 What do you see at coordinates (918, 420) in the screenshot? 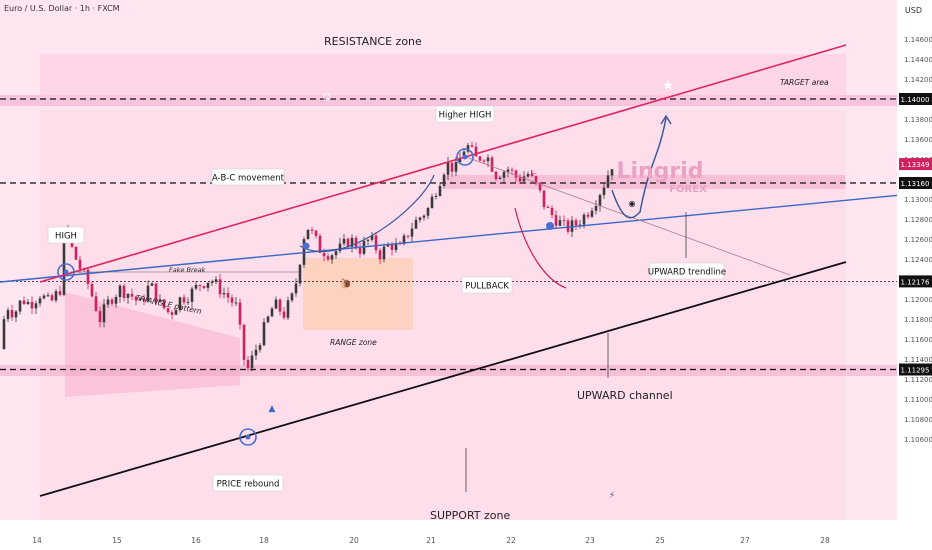
I see `y-tick-label: 1.10800` at bounding box center [918, 420].